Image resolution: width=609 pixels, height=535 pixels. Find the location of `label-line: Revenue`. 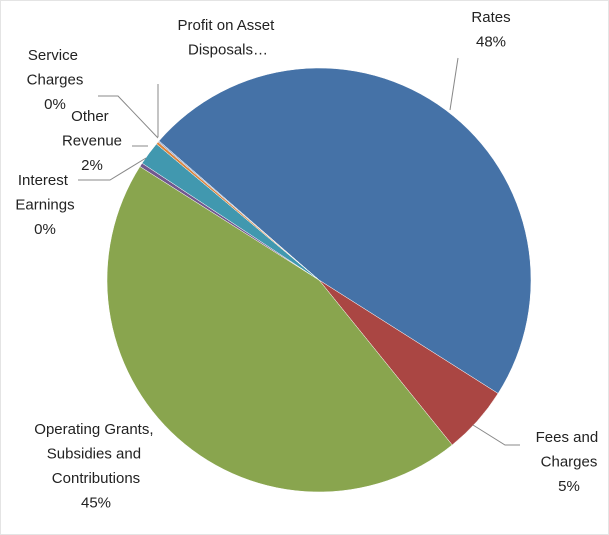

label-line: Revenue is located at coordinates (92, 141).